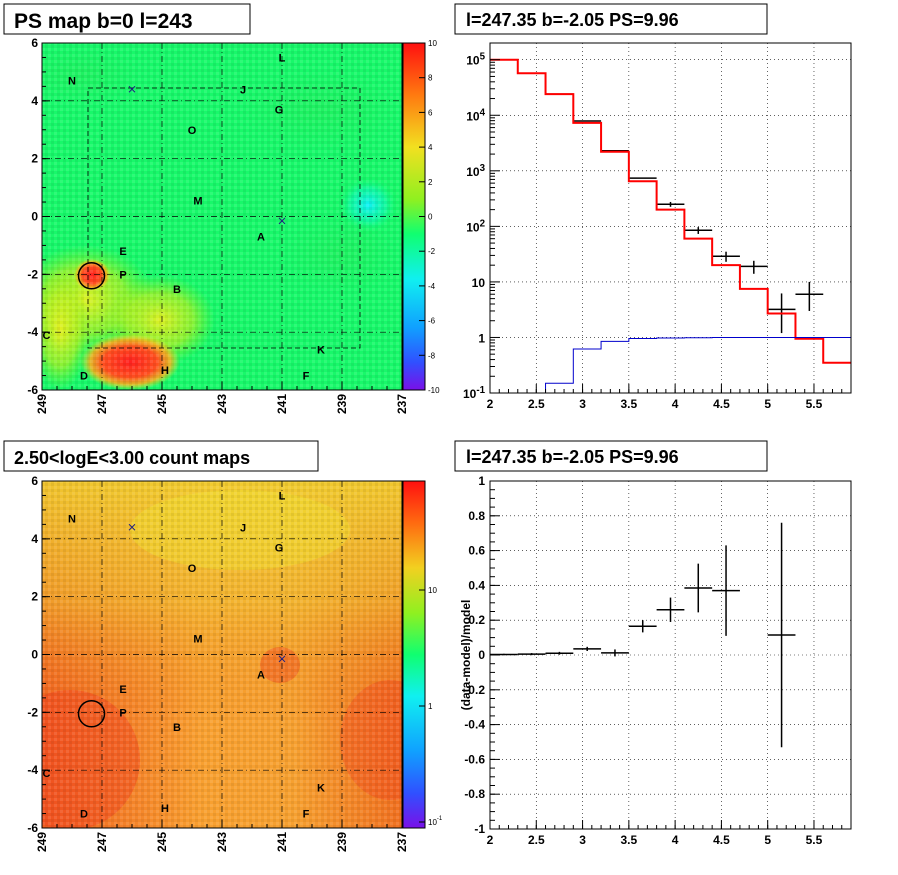 Image resolution: width=898 pixels, height=875 pixels. Describe the element at coordinates (165, 809) in the screenshot. I see `source-label-H: H` at that location.